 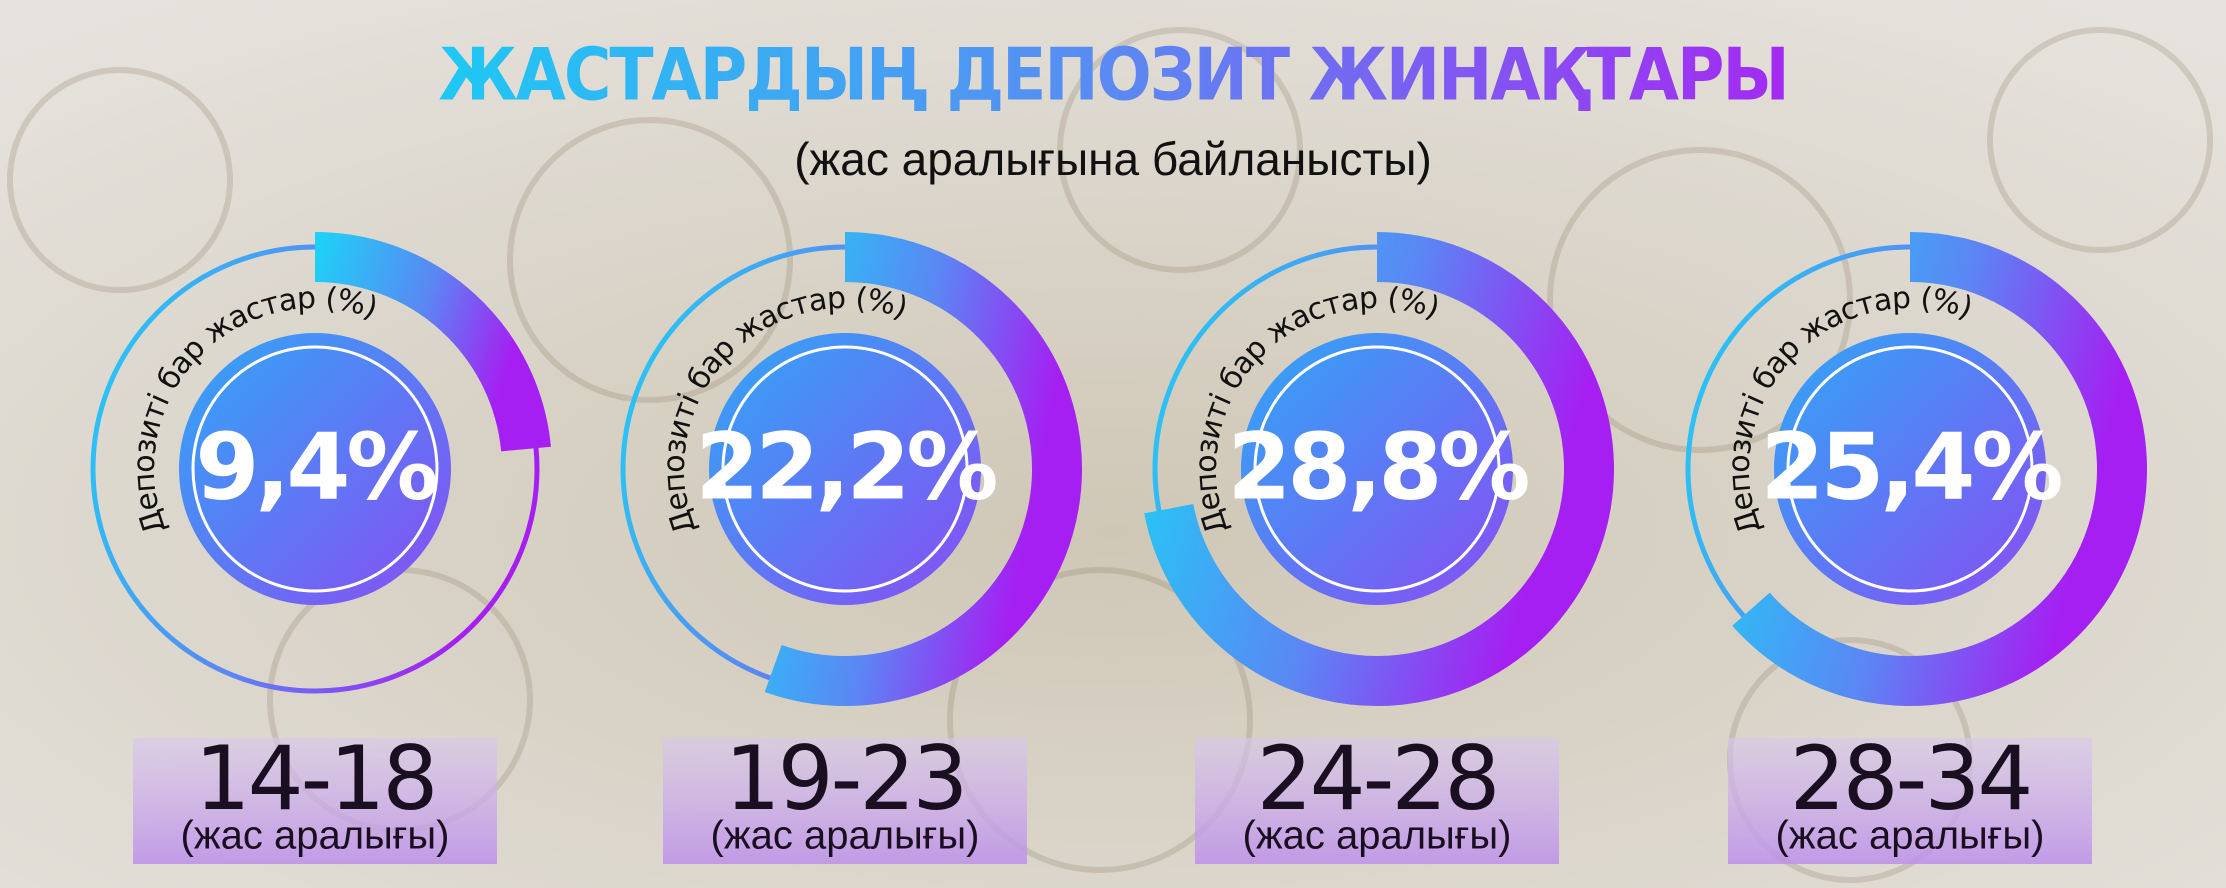 What do you see at coordinates (1112, 75) in the screenshot?
I see `title: ЖАСТАРДЫҢ ДЕПОЗИТ ЖИНАҚТАРЫ` at bounding box center [1112, 75].